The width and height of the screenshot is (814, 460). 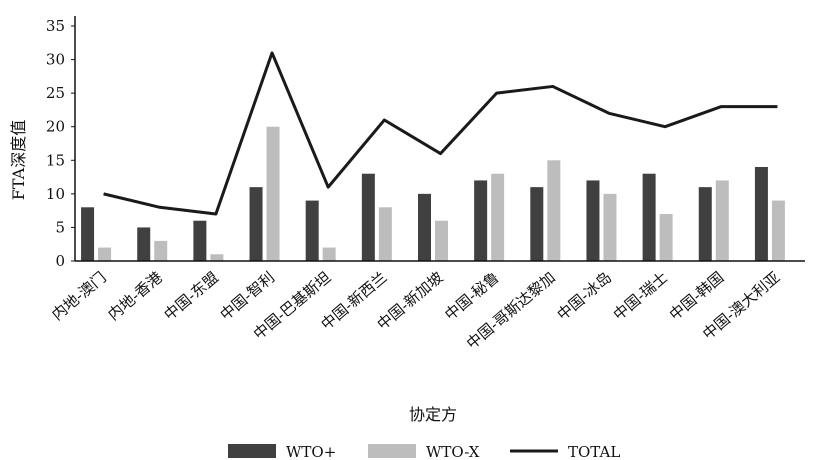 I want to click on category-label: 内地-香港, so click(x=134, y=296).